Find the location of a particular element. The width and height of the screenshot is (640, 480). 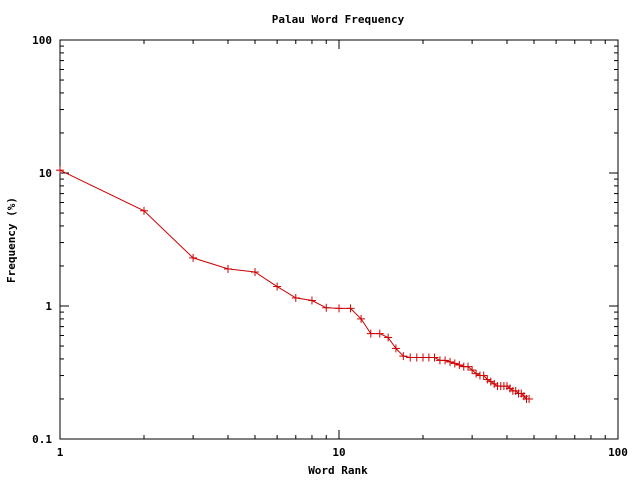

chart-title: Palau Word Frequency is located at coordinates (338, 19).